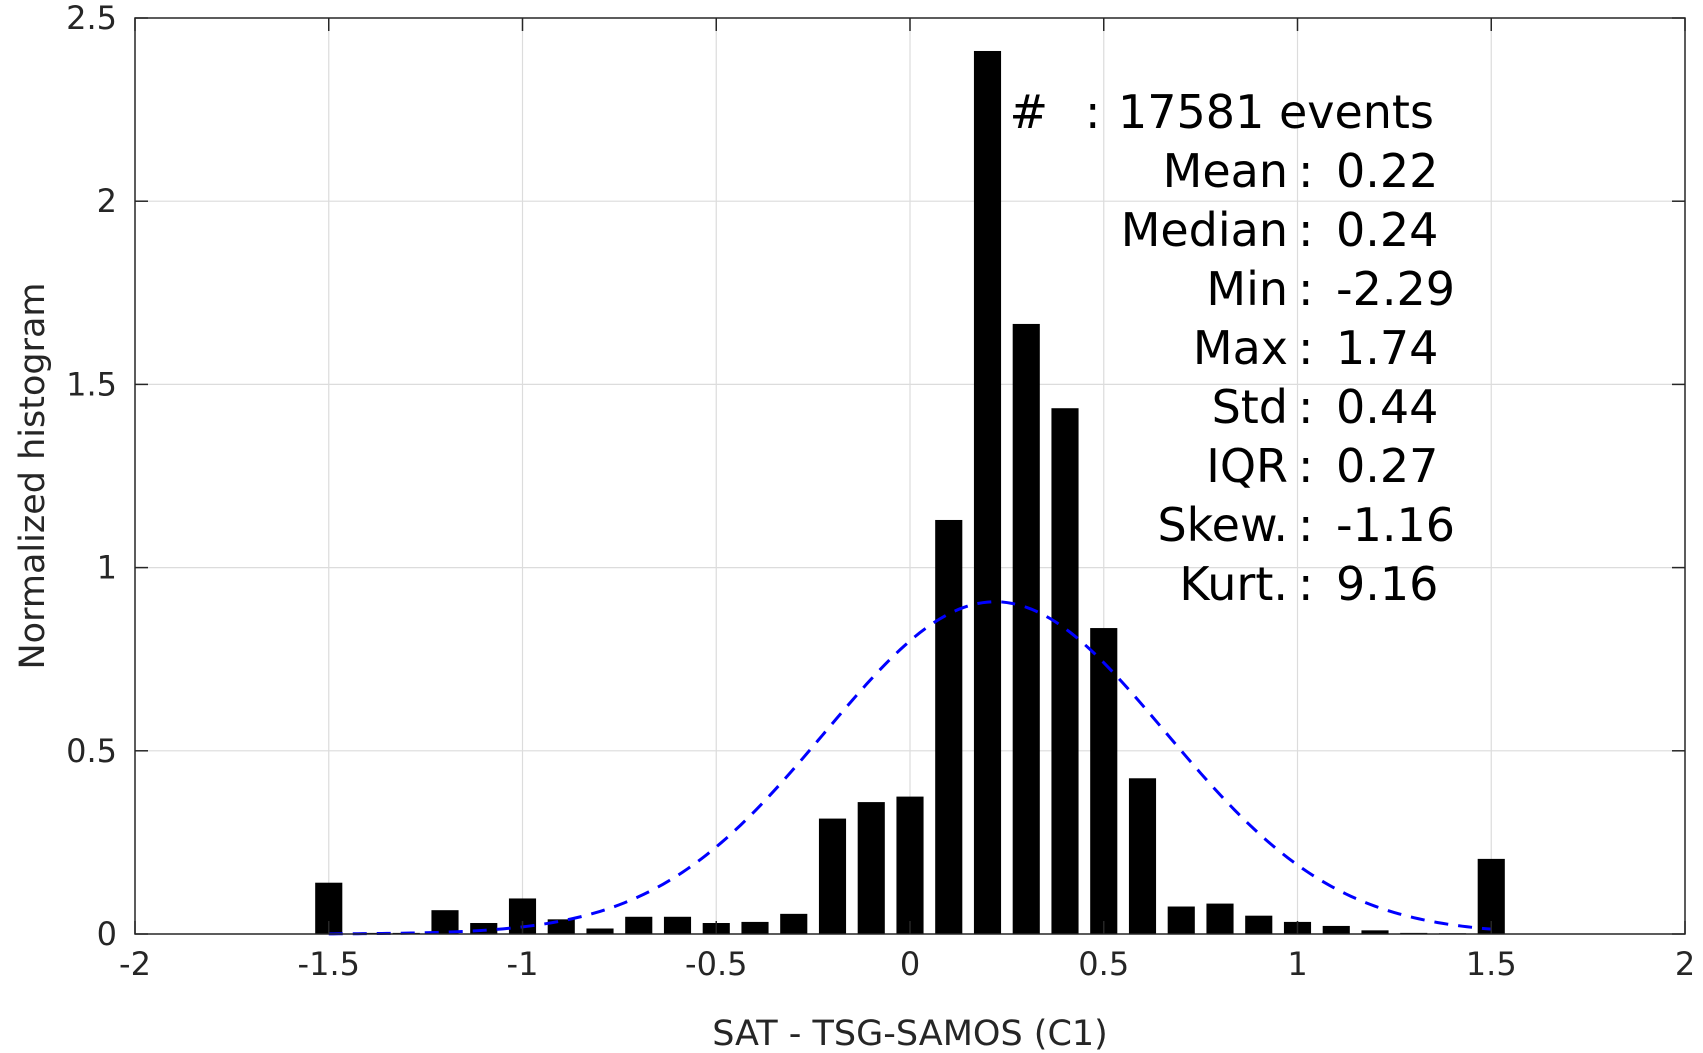 This screenshot has width=1703, height=1053. What do you see at coordinates (1297, 964) in the screenshot?
I see `x-tick-label: 1` at bounding box center [1297, 964].